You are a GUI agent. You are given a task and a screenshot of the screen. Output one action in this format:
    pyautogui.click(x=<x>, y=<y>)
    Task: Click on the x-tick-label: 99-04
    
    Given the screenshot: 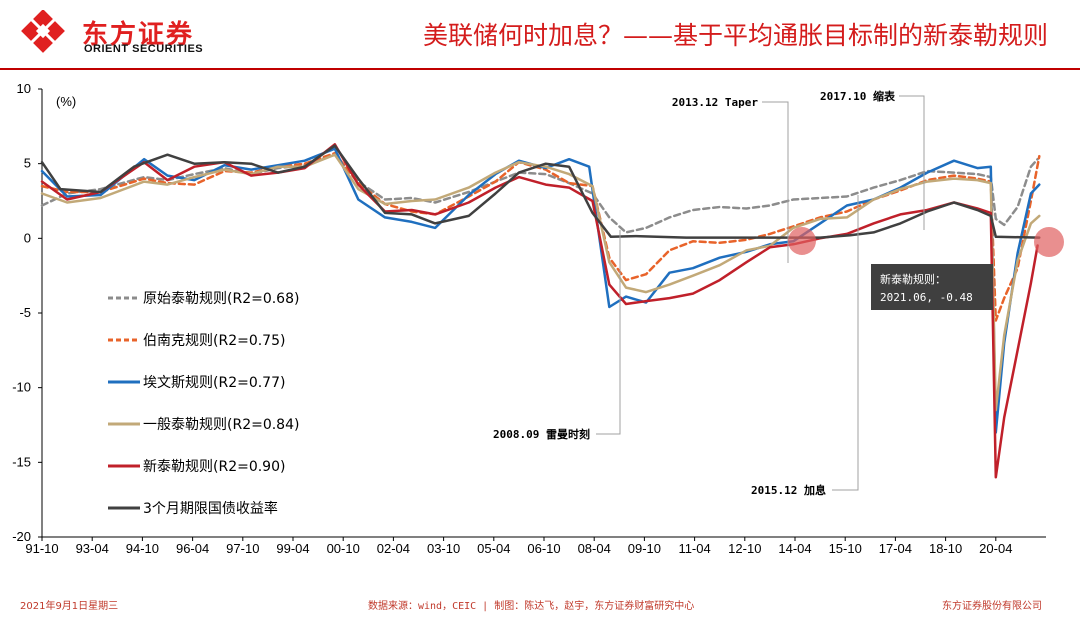 What is the action you would take?
    pyautogui.click(x=292, y=548)
    